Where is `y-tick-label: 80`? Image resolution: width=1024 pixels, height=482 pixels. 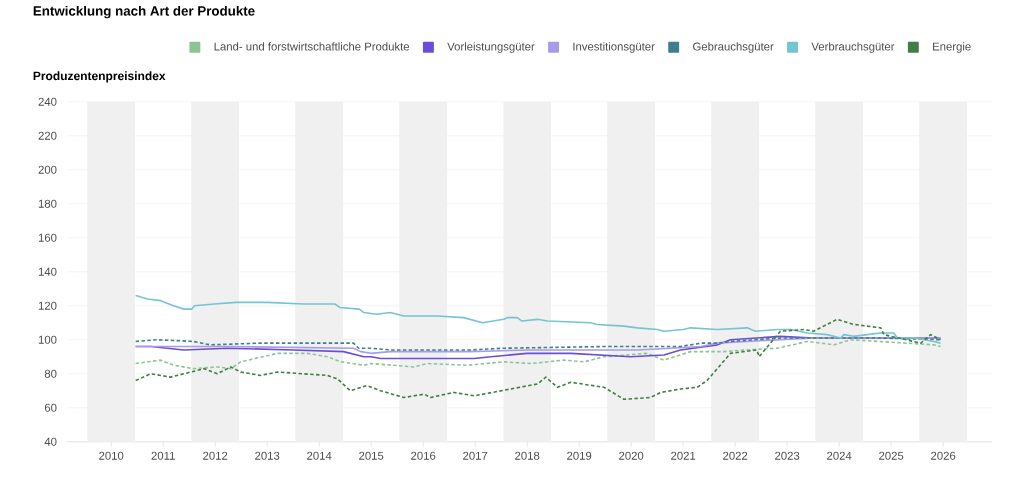 y-tick-label: 80 is located at coordinates (50, 373).